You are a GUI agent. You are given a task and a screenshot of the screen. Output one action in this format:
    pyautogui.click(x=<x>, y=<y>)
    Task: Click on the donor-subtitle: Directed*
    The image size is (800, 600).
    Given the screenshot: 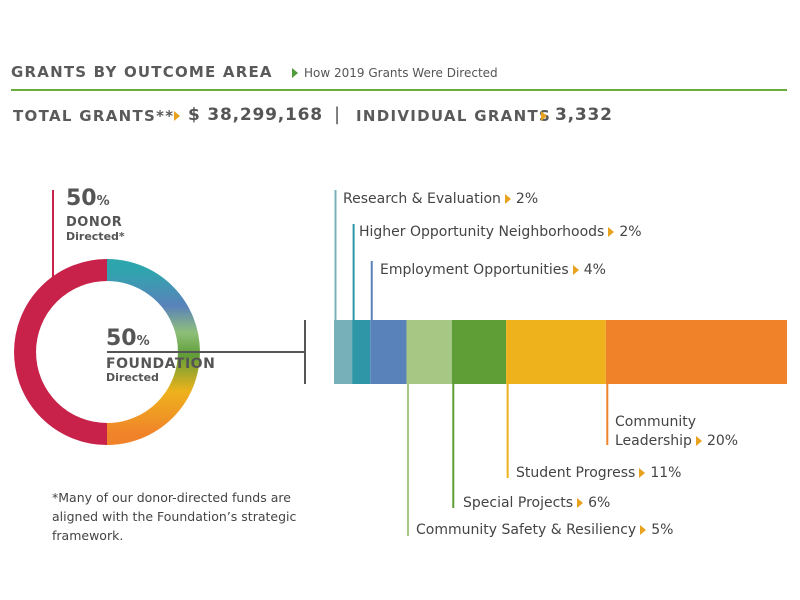 What is the action you would take?
    pyautogui.click(x=95, y=236)
    